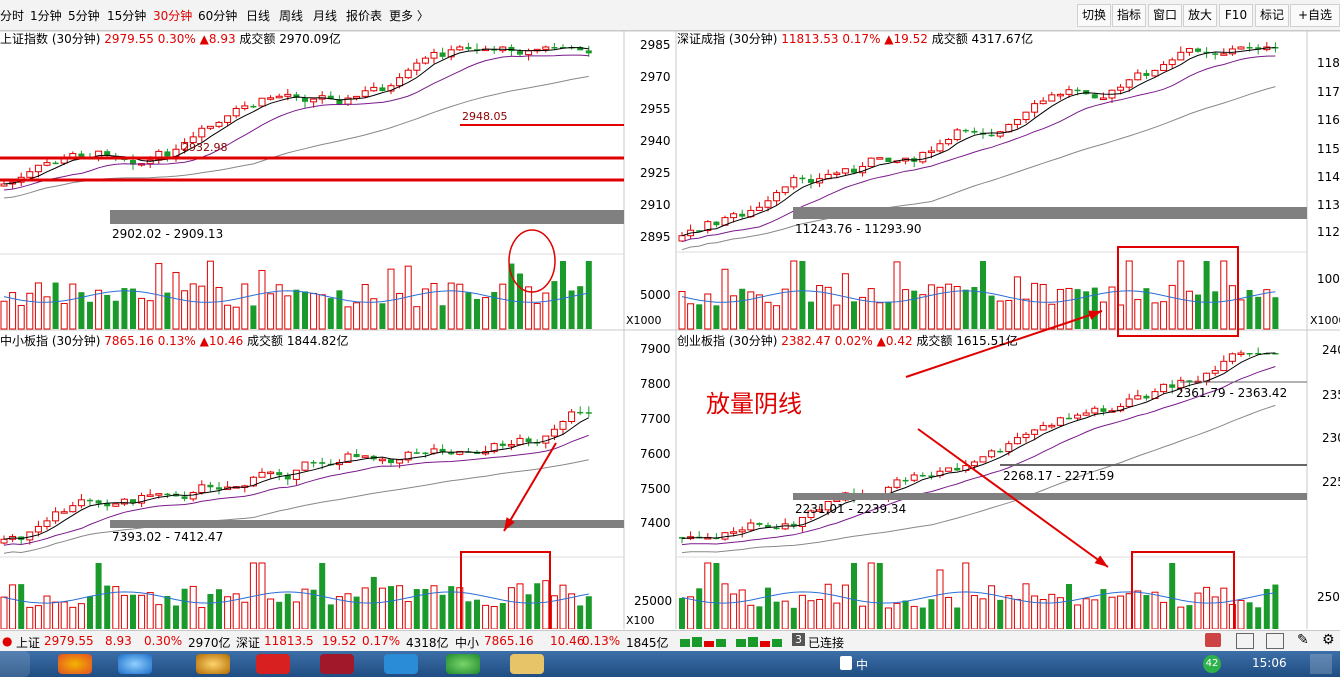 This screenshot has width=1340, height=677. Describe the element at coordinates (135, 664) in the screenshot. I see `ie-browser-icon` at that location.